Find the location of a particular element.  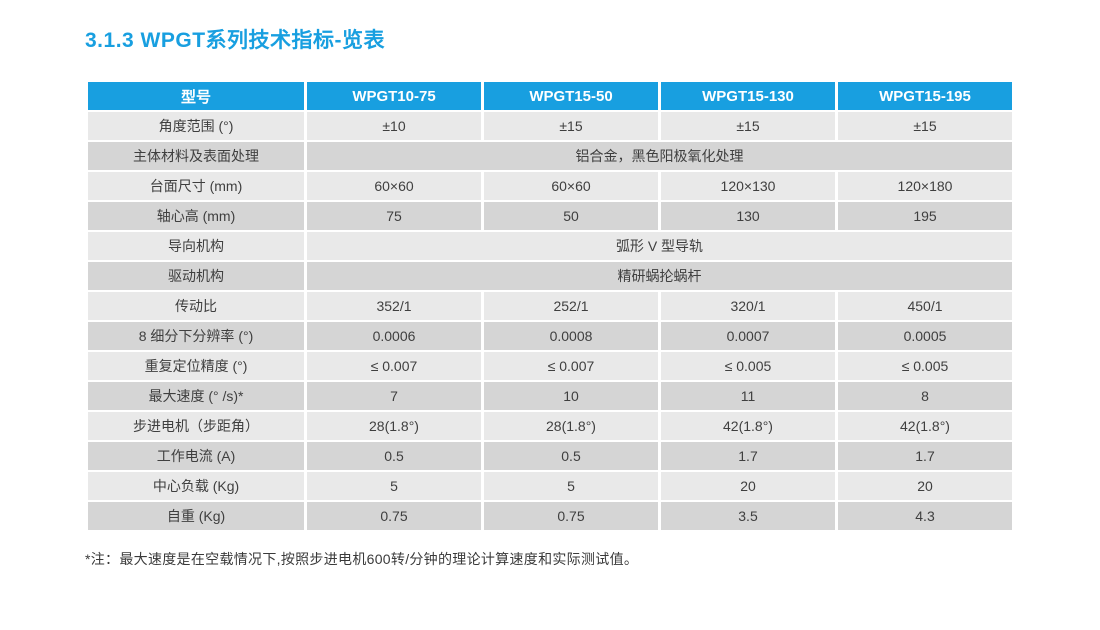

table-row: 台面尺寸 (mm) 60×60 60×60 120×130 120×180 is located at coordinates (550, 186).